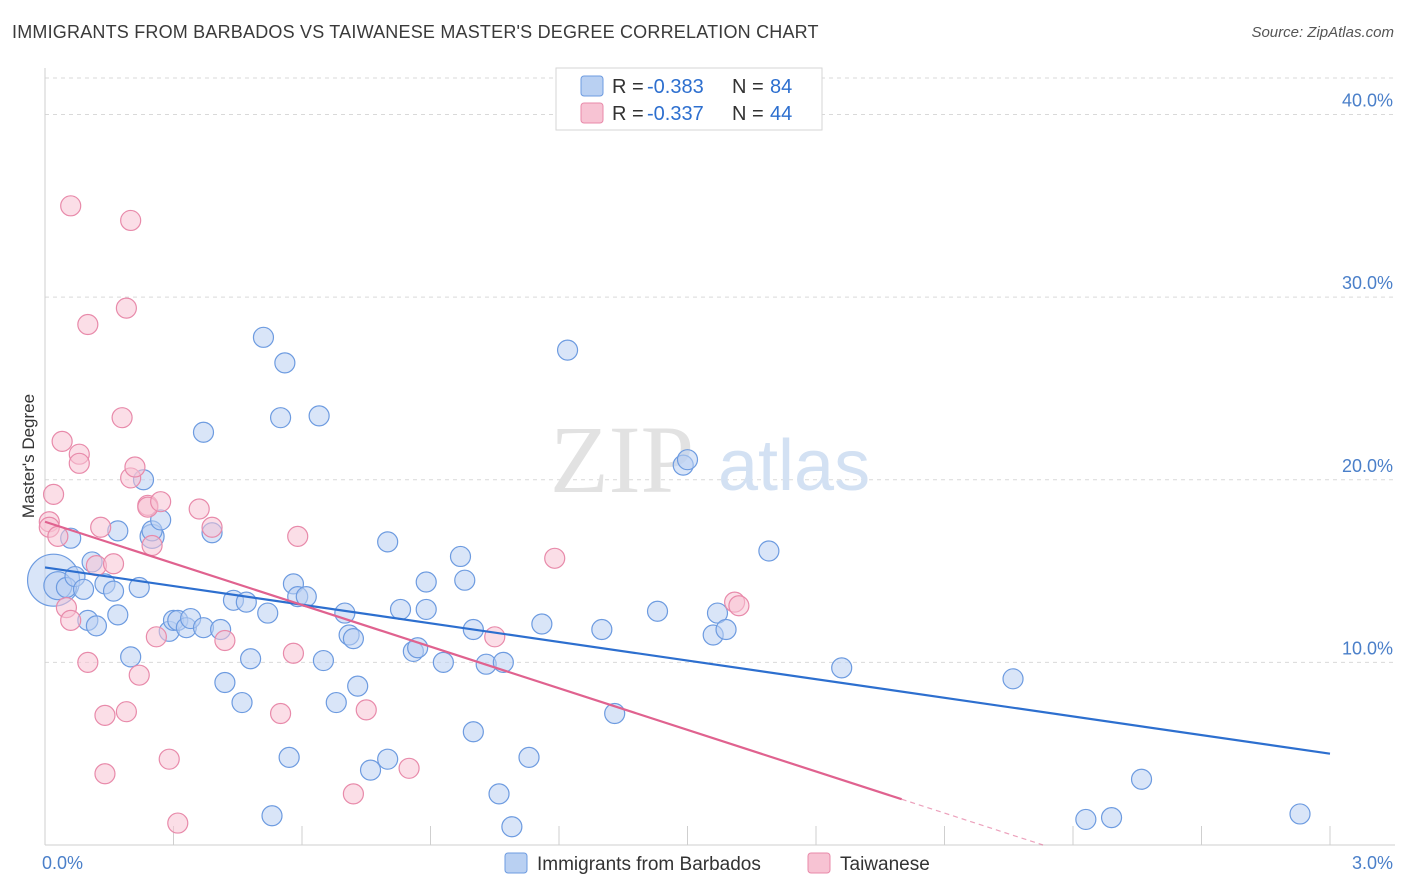  I want to click on bottom-legend-swatch-barbados, so click(516, 863).